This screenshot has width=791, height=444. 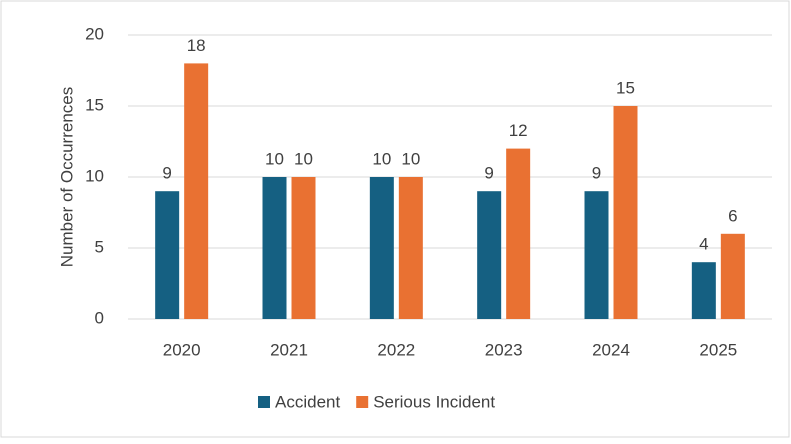 What do you see at coordinates (94, 33) in the screenshot?
I see `y-tick-label: 20` at bounding box center [94, 33].